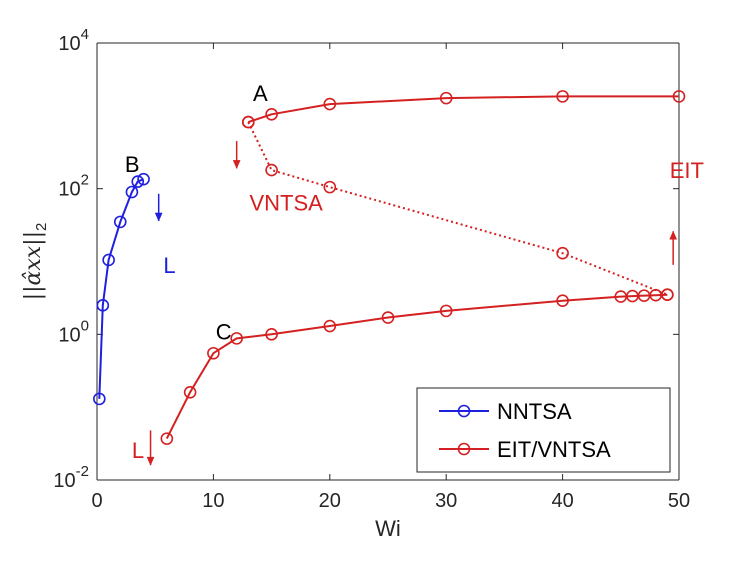 The height and width of the screenshot is (561, 747). I want to click on x-tick-label: 30, so click(446, 501).